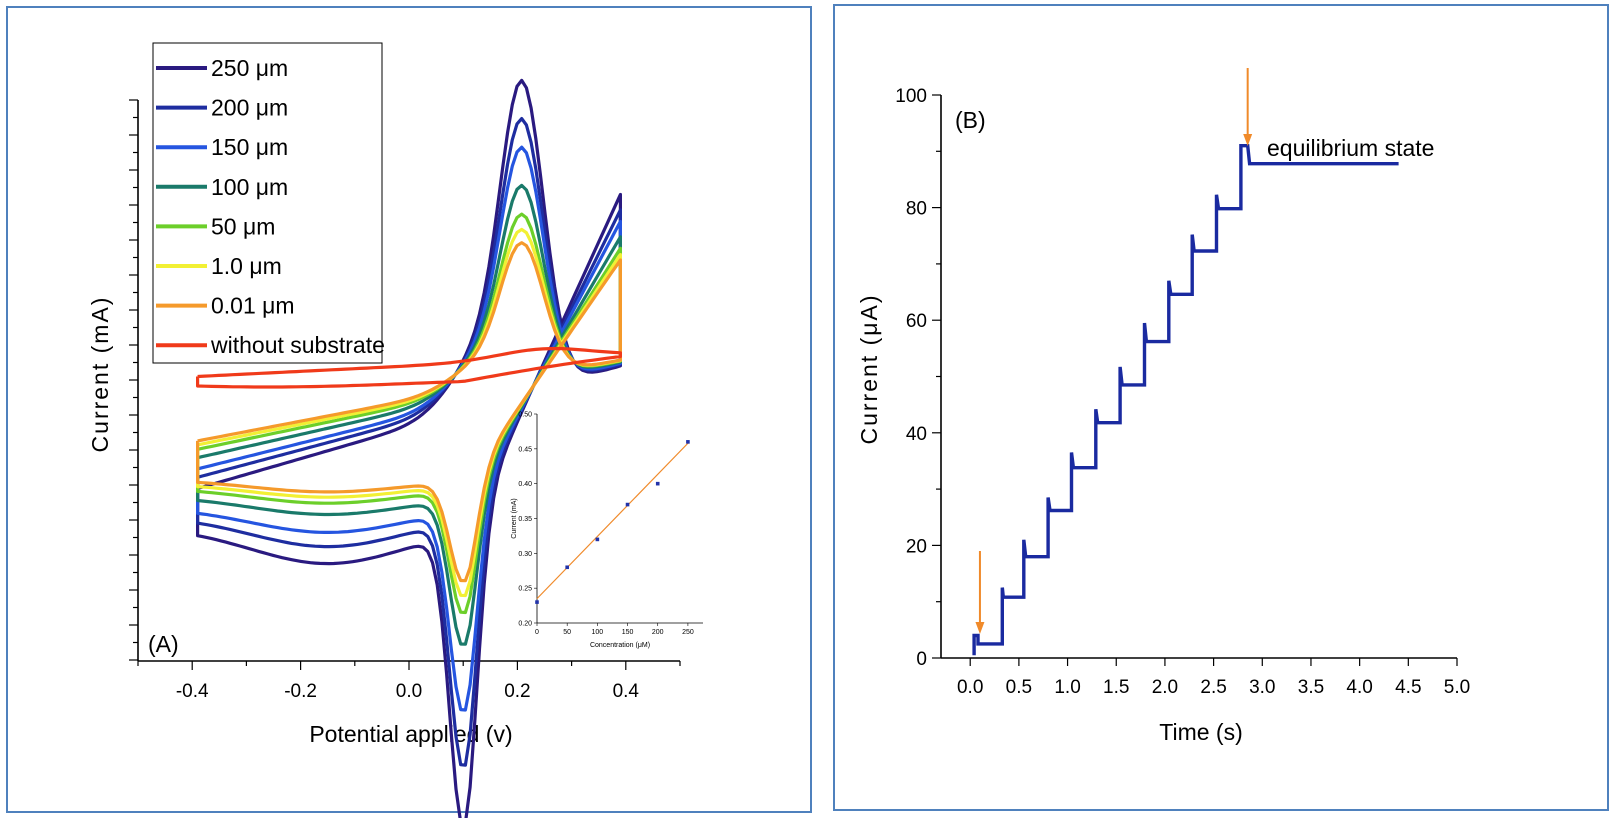 This screenshot has height=818, width=1614. What do you see at coordinates (514, 518) in the screenshot?
I see `inset-y-axis-label: Current (mA)` at bounding box center [514, 518].